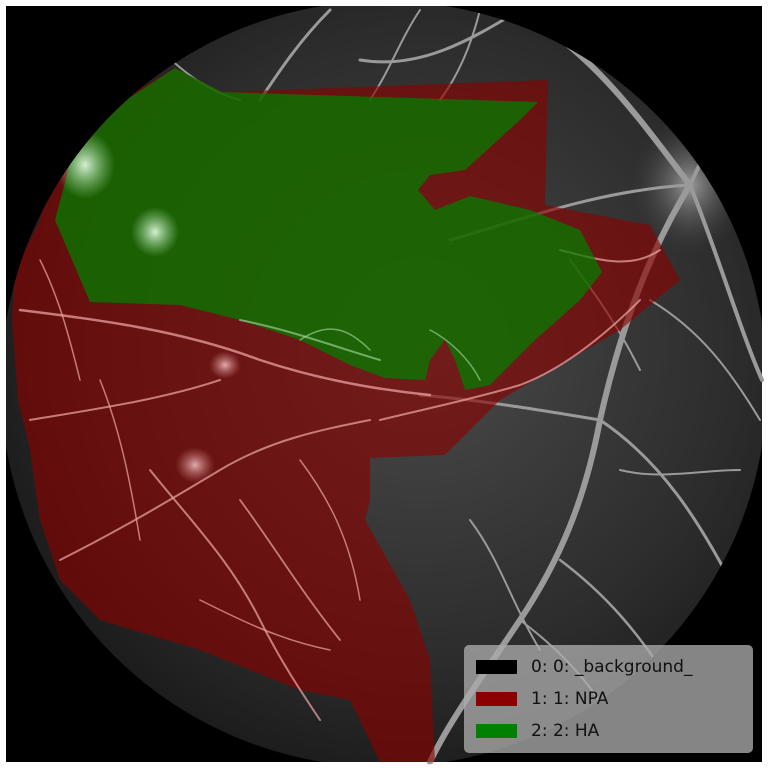 The width and height of the screenshot is (768, 768). I want to click on legend: 0: 0: _background_ 1: 1: NPA 2: 2: HA, so click(608, 699).